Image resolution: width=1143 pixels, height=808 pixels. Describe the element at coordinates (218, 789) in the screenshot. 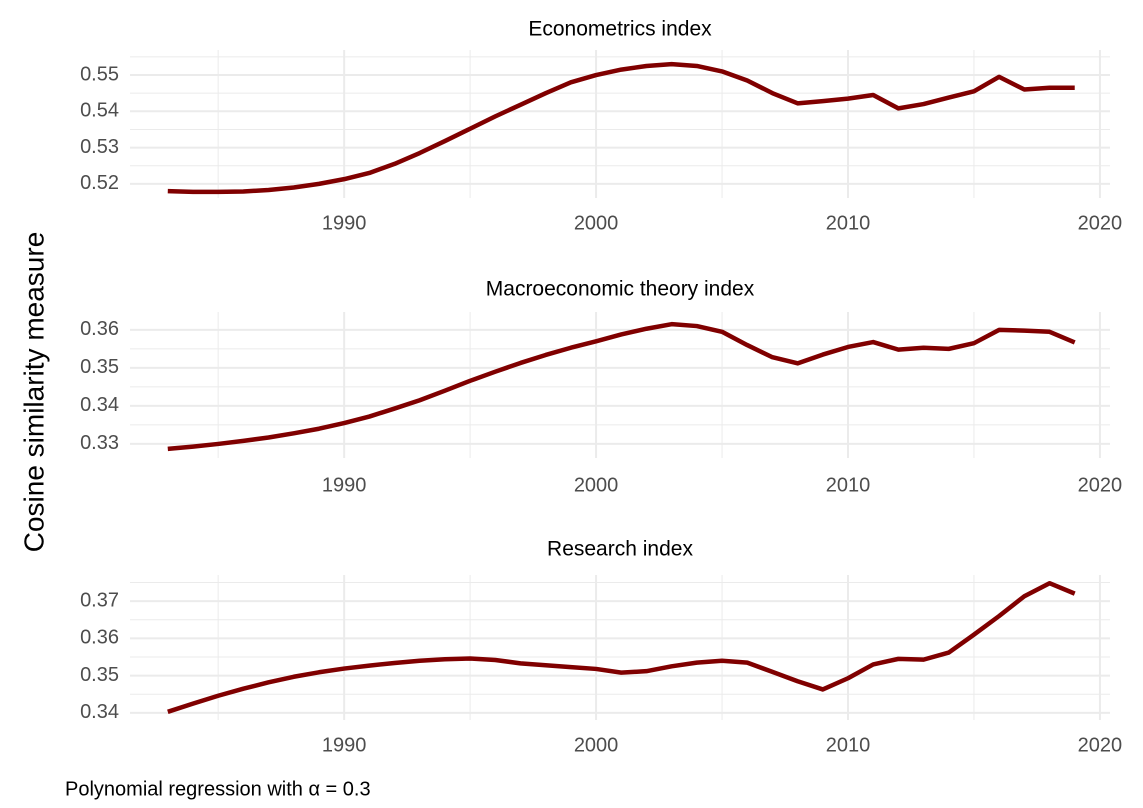

I see `caption: Polynomial regression with α = 0.3` at that location.